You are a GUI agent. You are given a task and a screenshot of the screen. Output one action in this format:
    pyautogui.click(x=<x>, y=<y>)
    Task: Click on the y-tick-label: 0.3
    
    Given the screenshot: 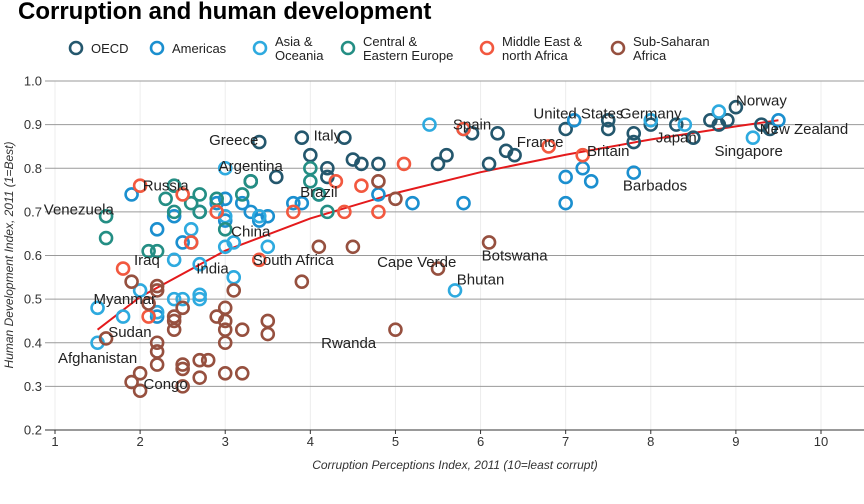 What is the action you would take?
    pyautogui.click(x=33, y=386)
    